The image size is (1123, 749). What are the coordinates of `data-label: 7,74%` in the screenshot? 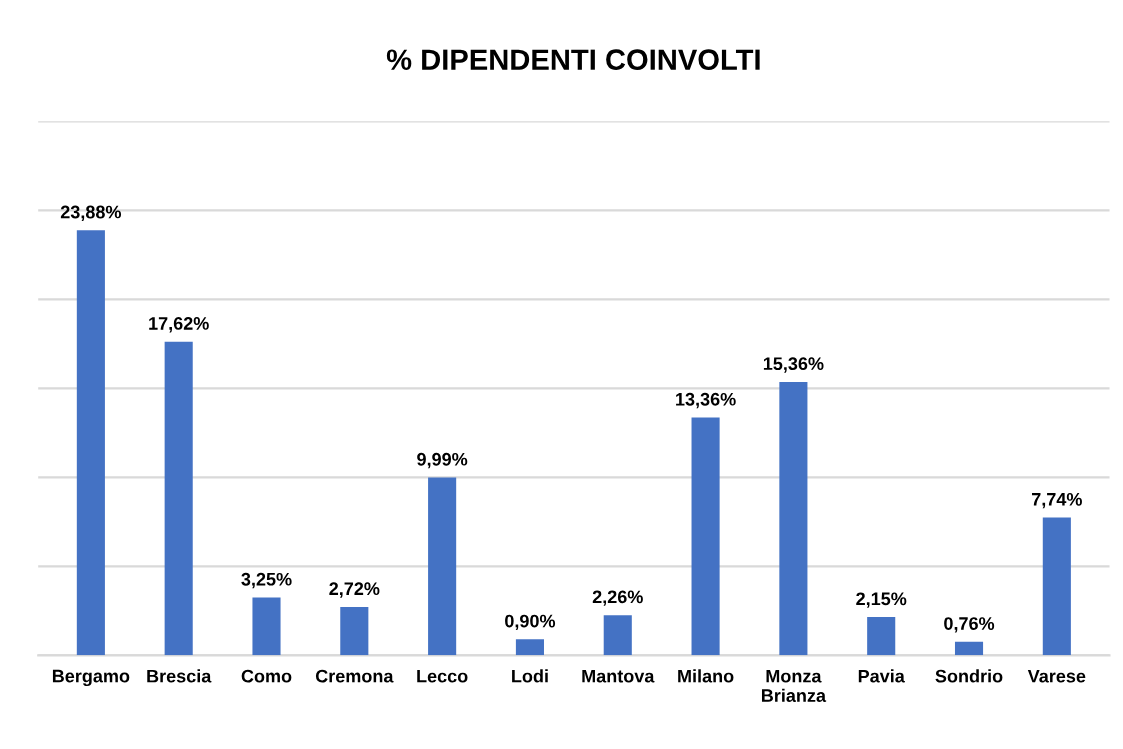 It's located at (1057, 500).